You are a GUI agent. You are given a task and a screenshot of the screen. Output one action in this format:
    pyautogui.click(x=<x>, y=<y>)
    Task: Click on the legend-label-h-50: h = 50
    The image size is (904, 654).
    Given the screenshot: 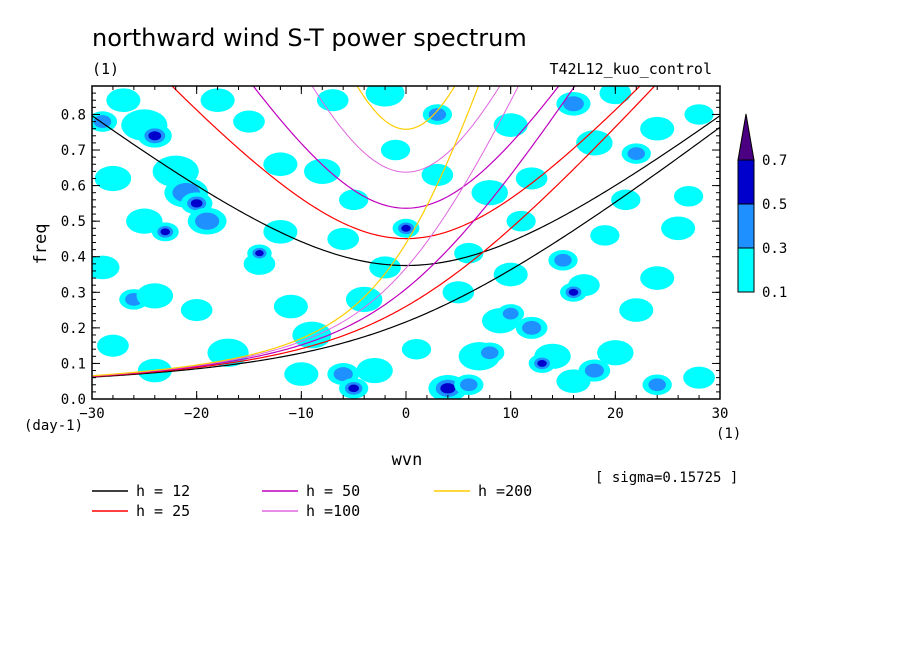 What is the action you would take?
    pyautogui.click(x=333, y=491)
    